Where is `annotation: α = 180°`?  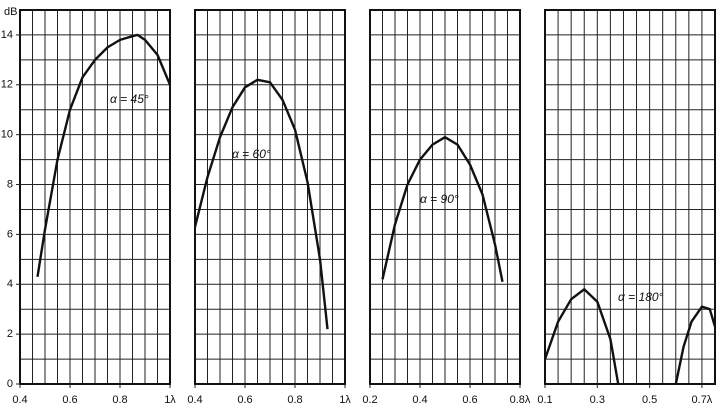 annotation: α = 180° is located at coordinates (641, 297).